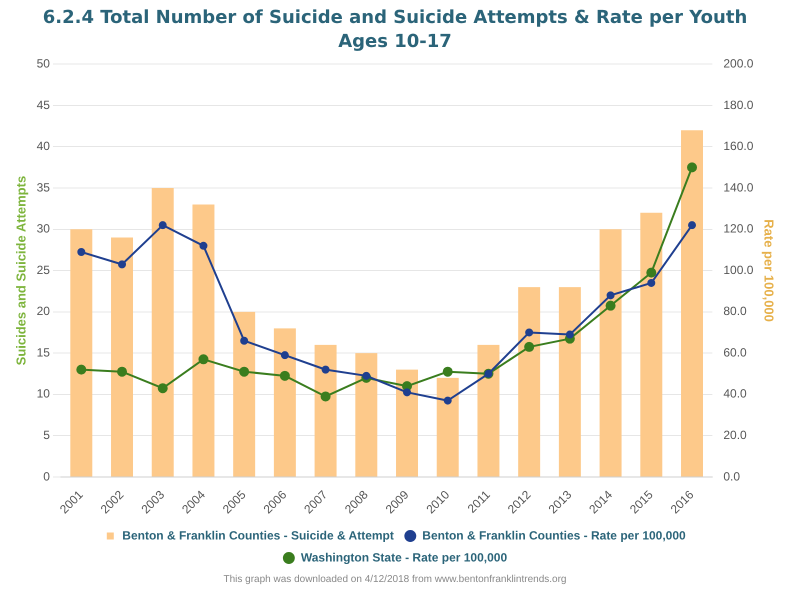  I want to click on legend-label: Washington State - Rate per 100,000, so click(404, 557).